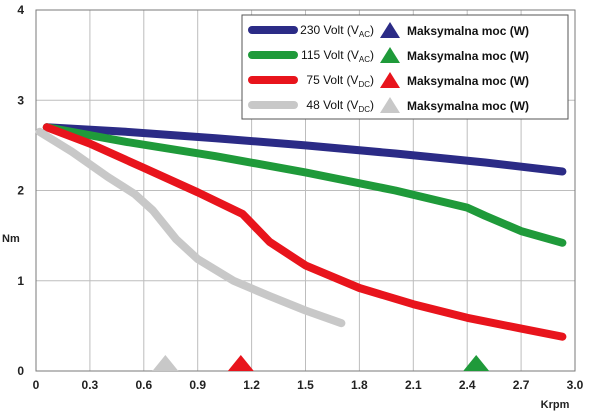 This screenshot has width=591, height=417. I want to click on legend-series-name: 75 Volt (VDC), so click(340, 81).